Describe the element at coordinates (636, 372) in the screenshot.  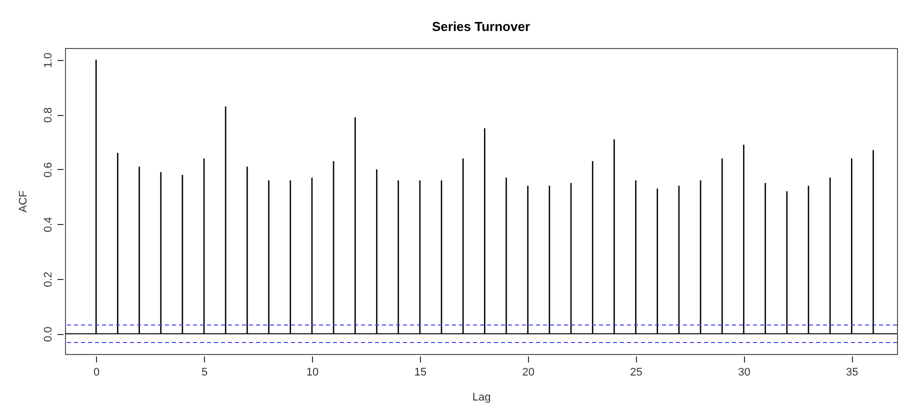
I see `x-tick-label: 25` at that location.